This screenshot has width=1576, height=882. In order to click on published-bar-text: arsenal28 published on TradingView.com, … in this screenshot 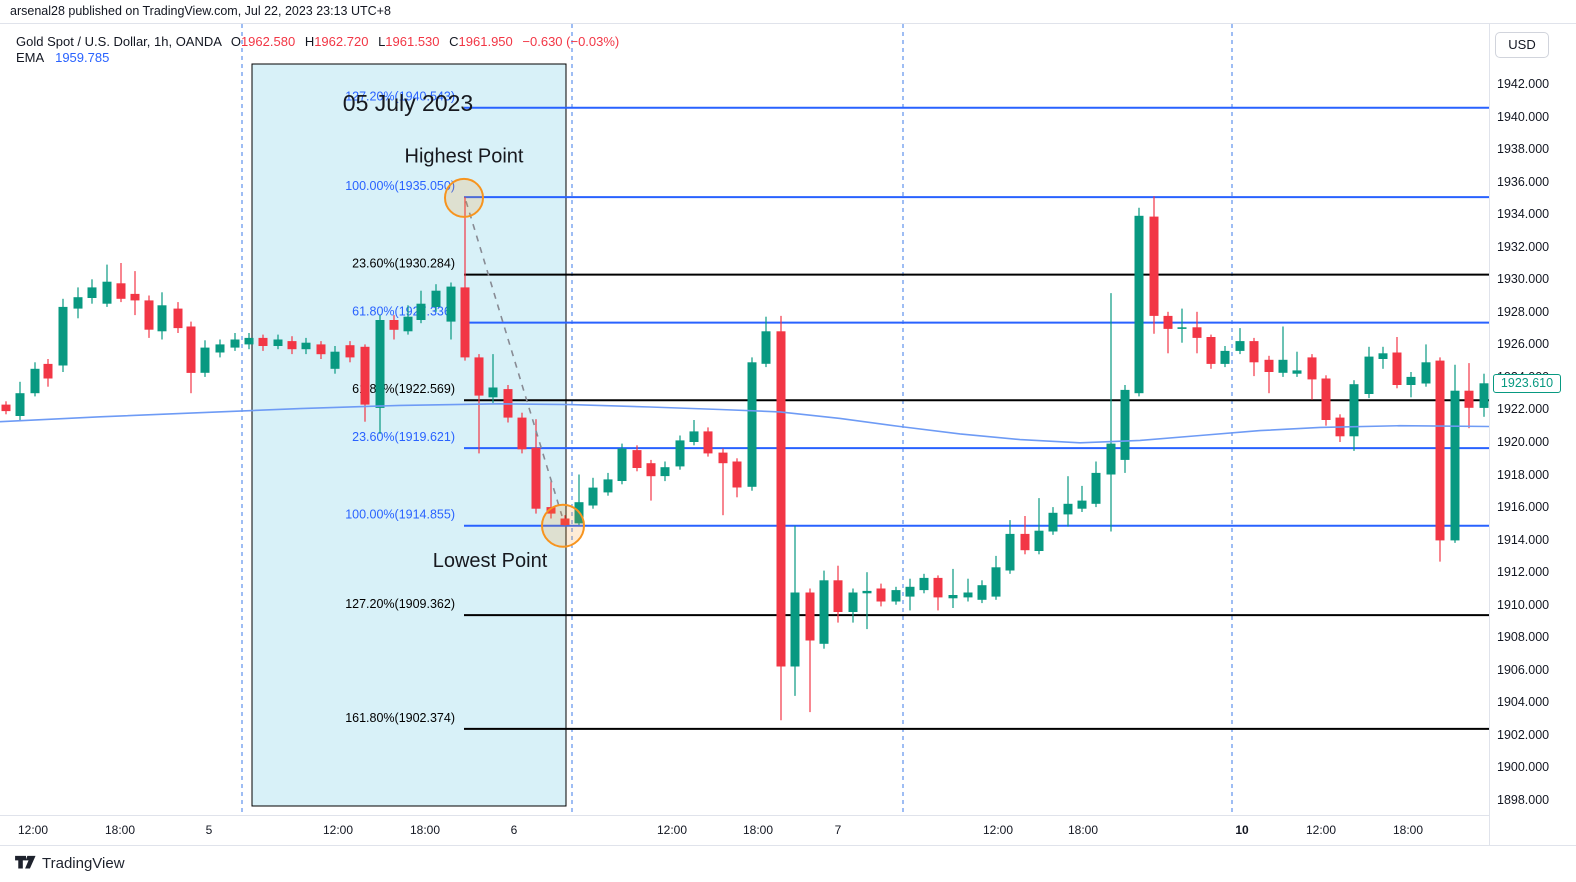, I will do `click(200, 11)`.